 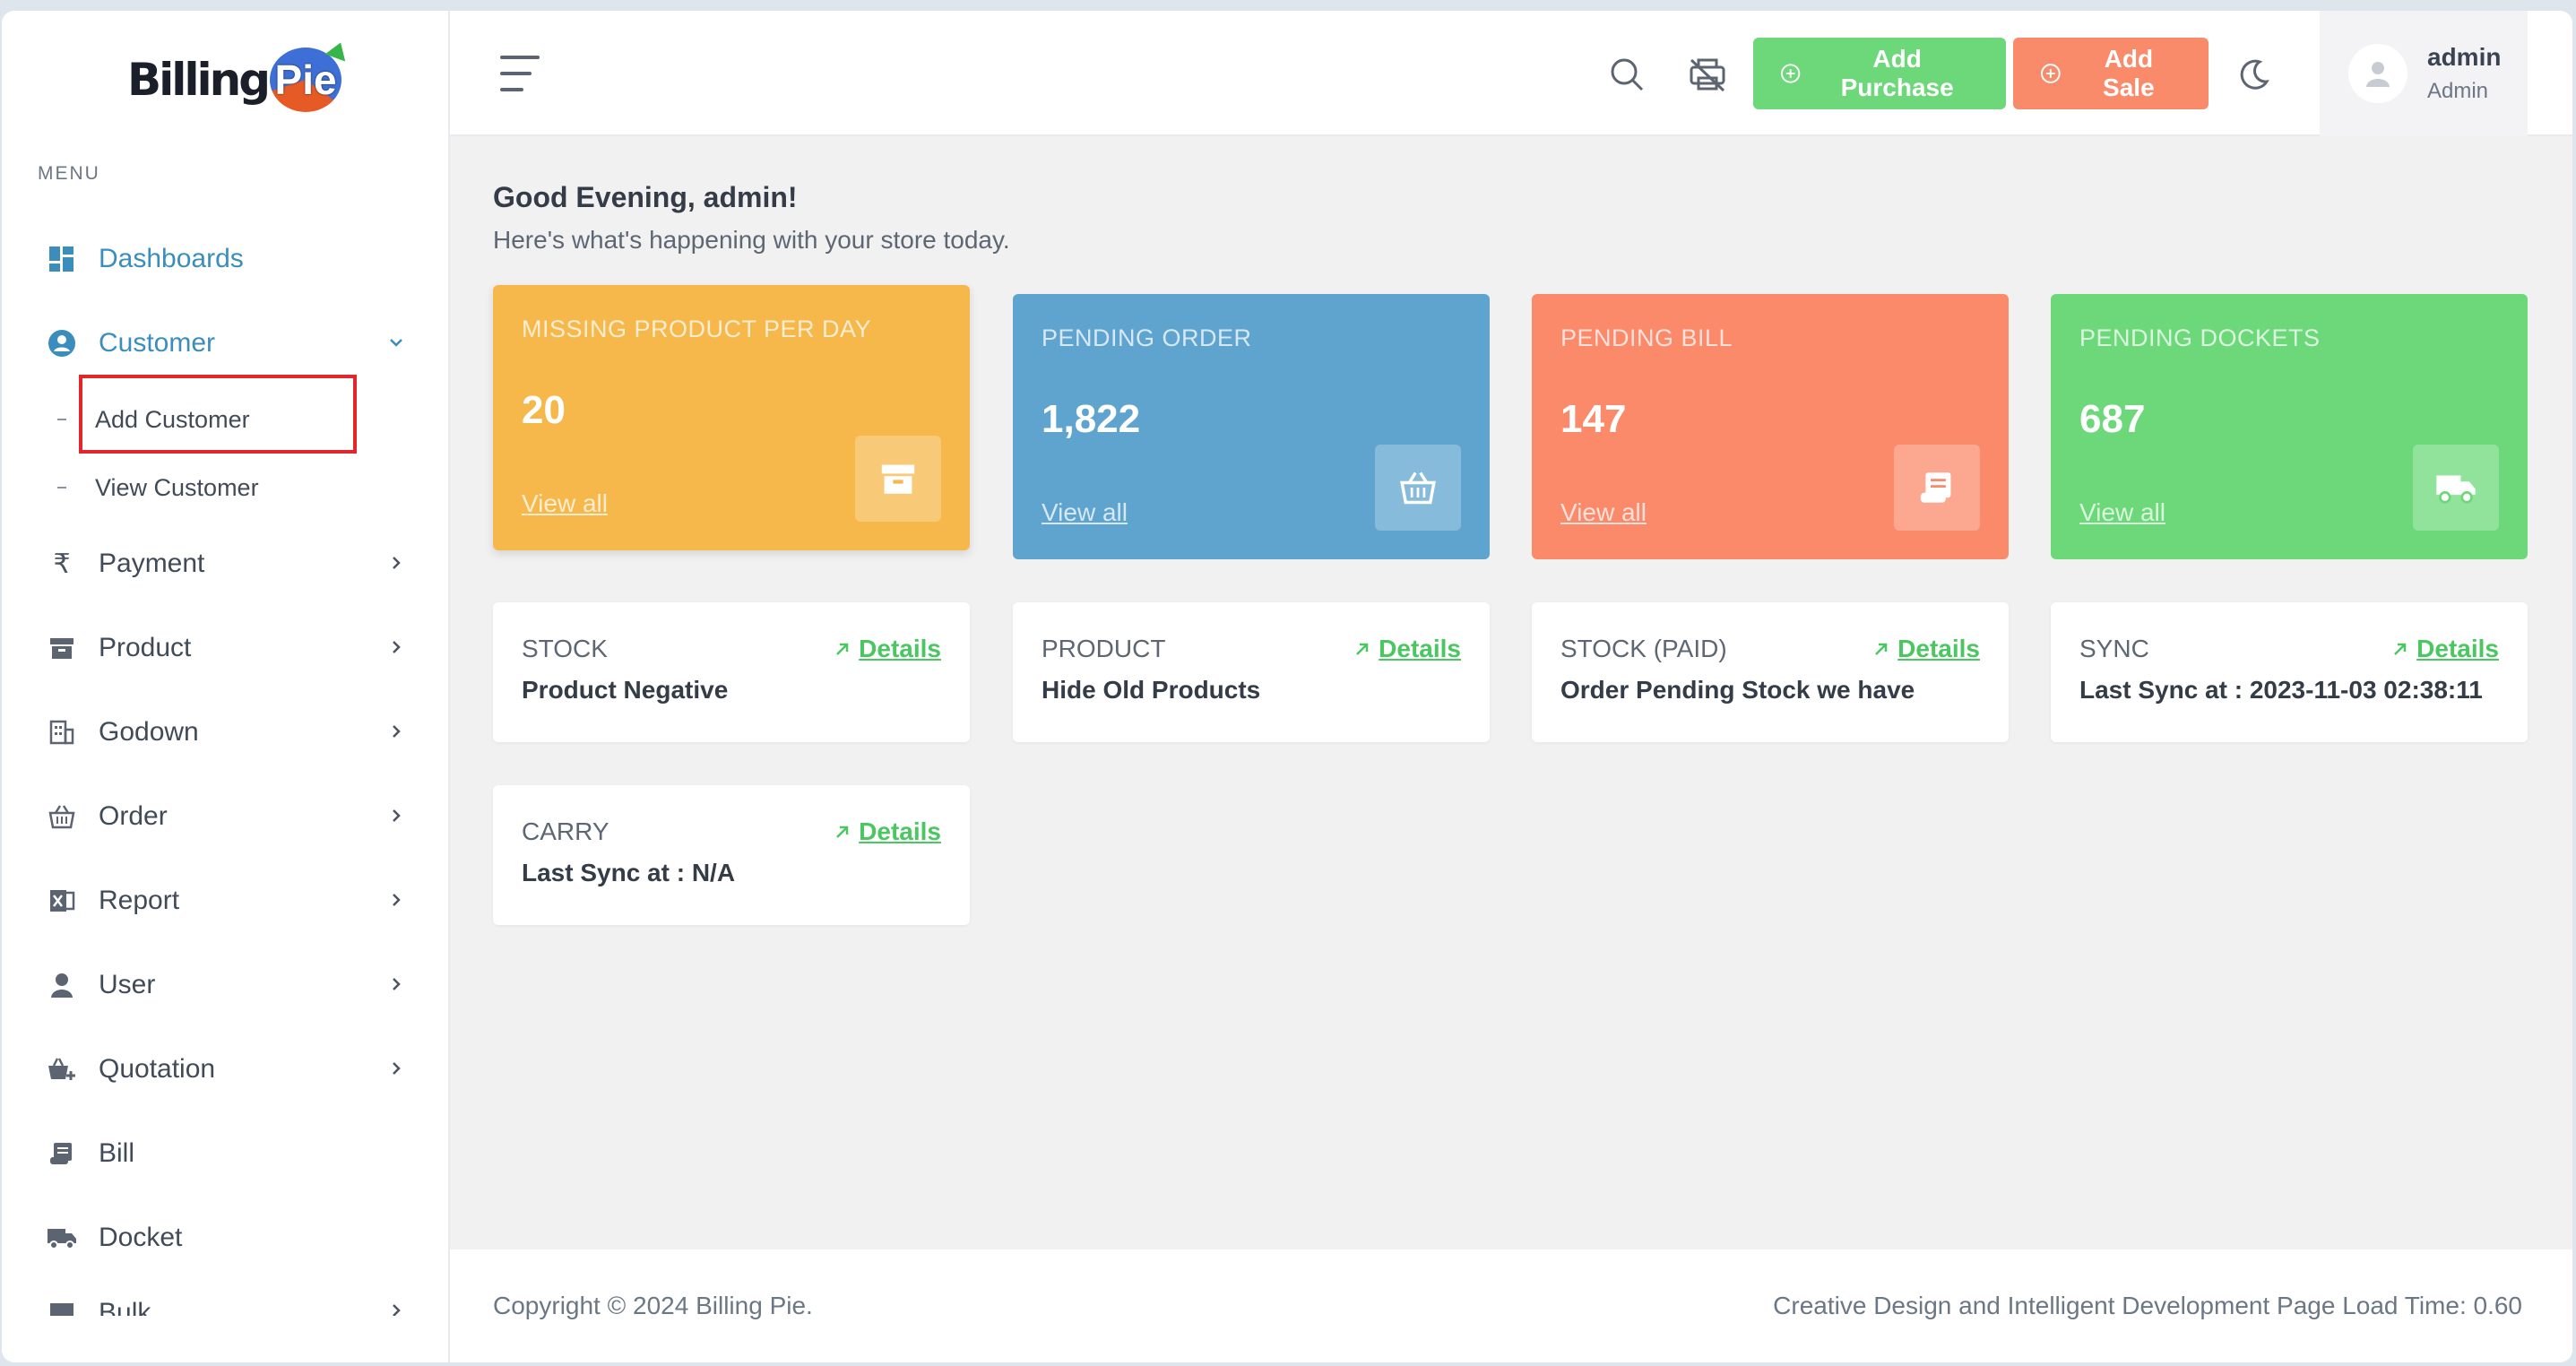 What do you see at coordinates (199, 80) in the screenshot?
I see `logo-text: Billing` at bounding box center [199, 80].